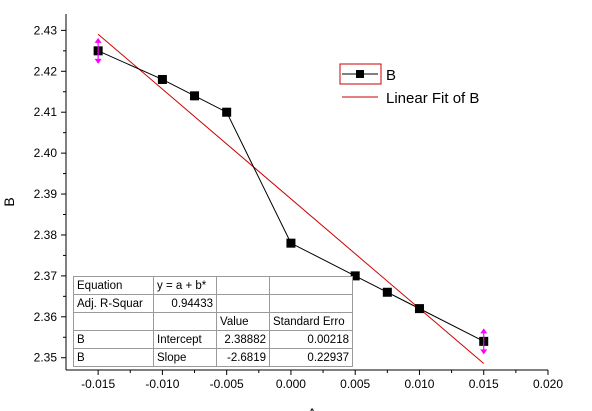  I want to click on table-cell: Intercept, so click(185, 339).